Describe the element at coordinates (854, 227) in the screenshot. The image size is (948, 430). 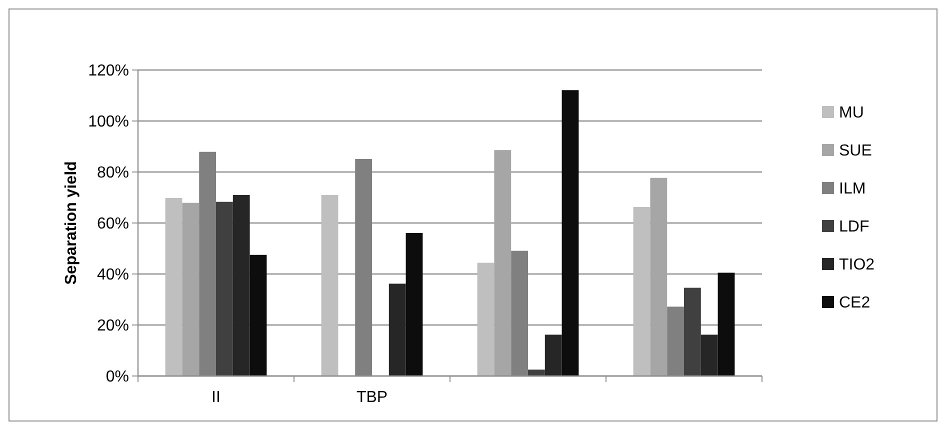
I see `legend-label: LDF` at that location.